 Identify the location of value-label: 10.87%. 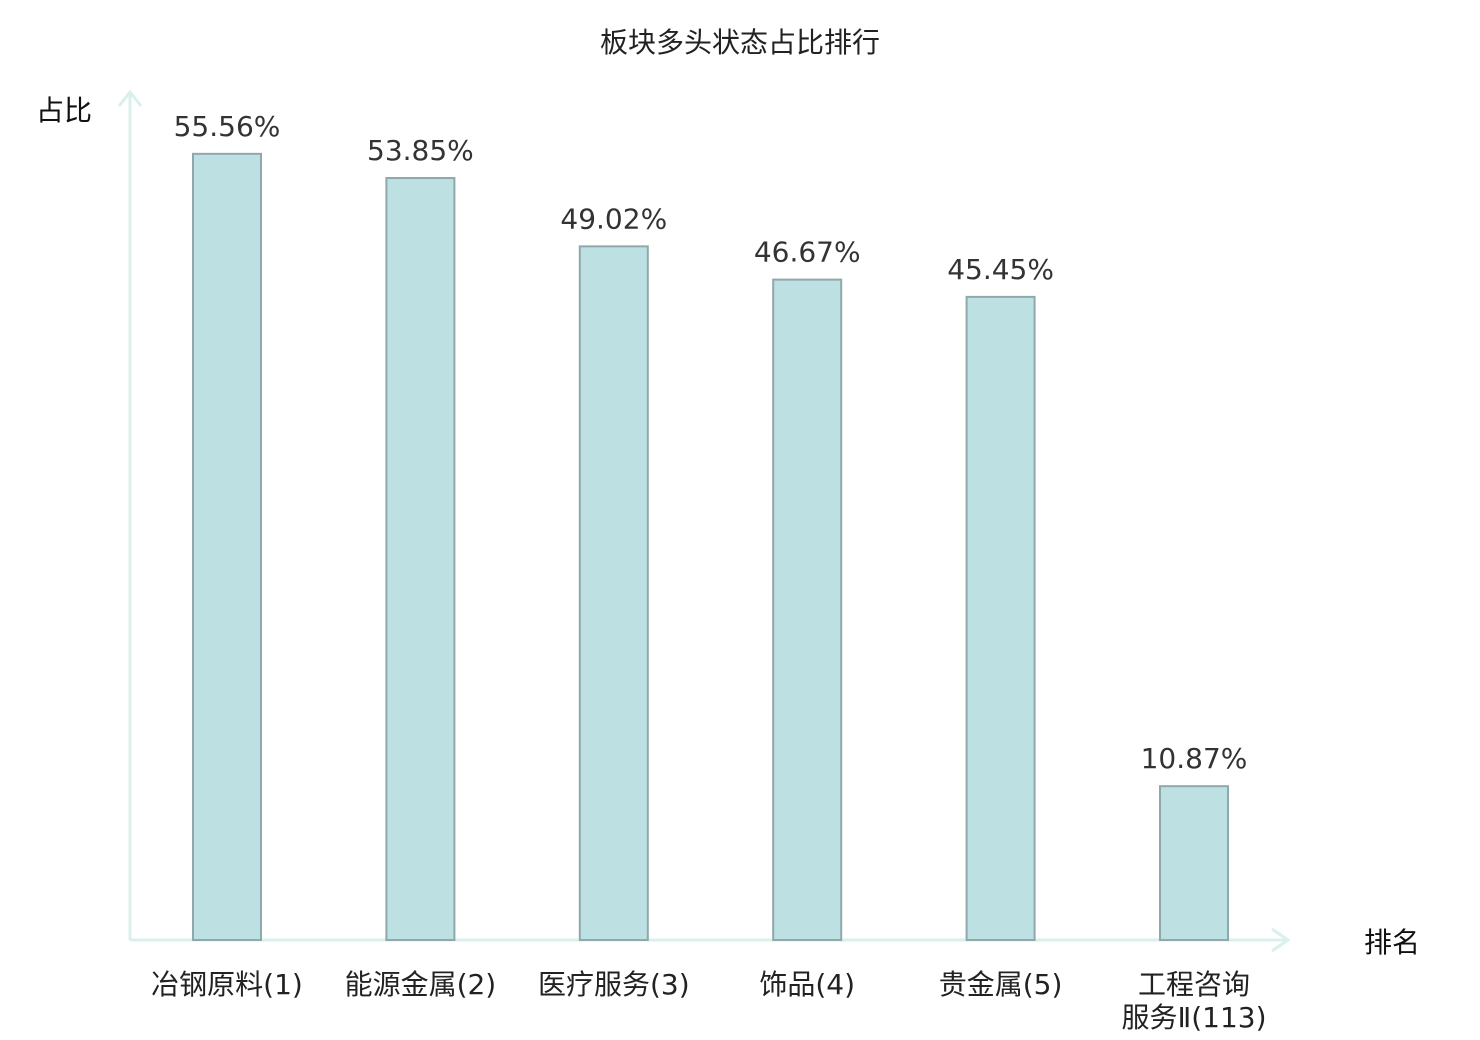
(1194, 758).